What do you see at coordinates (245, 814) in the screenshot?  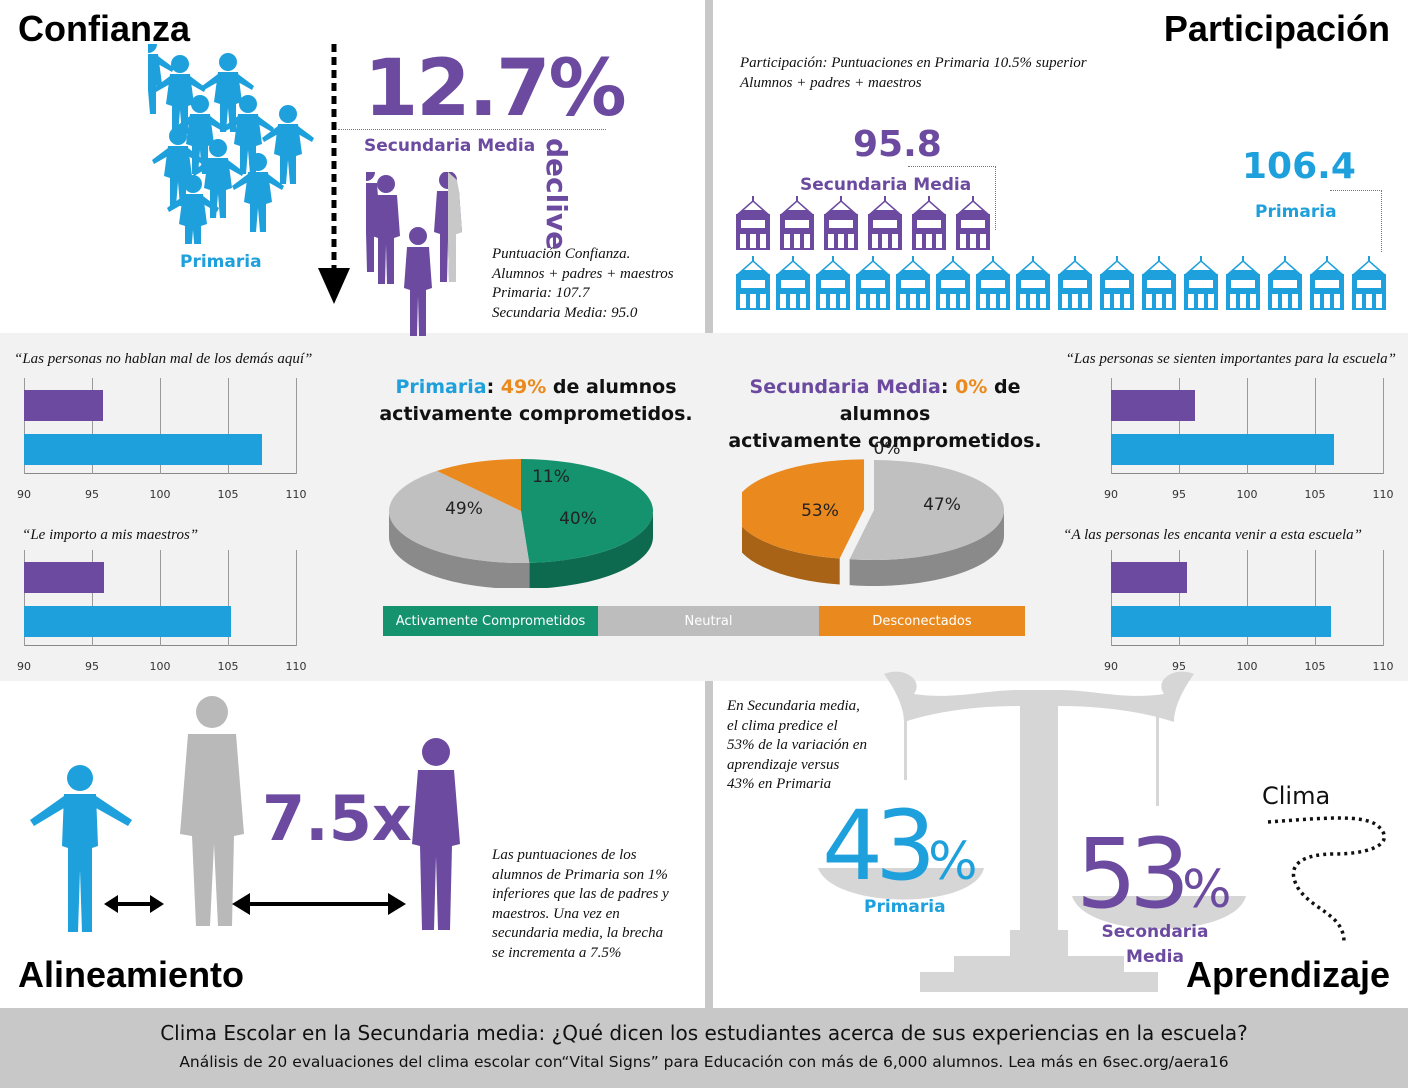 I see `alineamiento-figures` at bounding box center [245, 814].